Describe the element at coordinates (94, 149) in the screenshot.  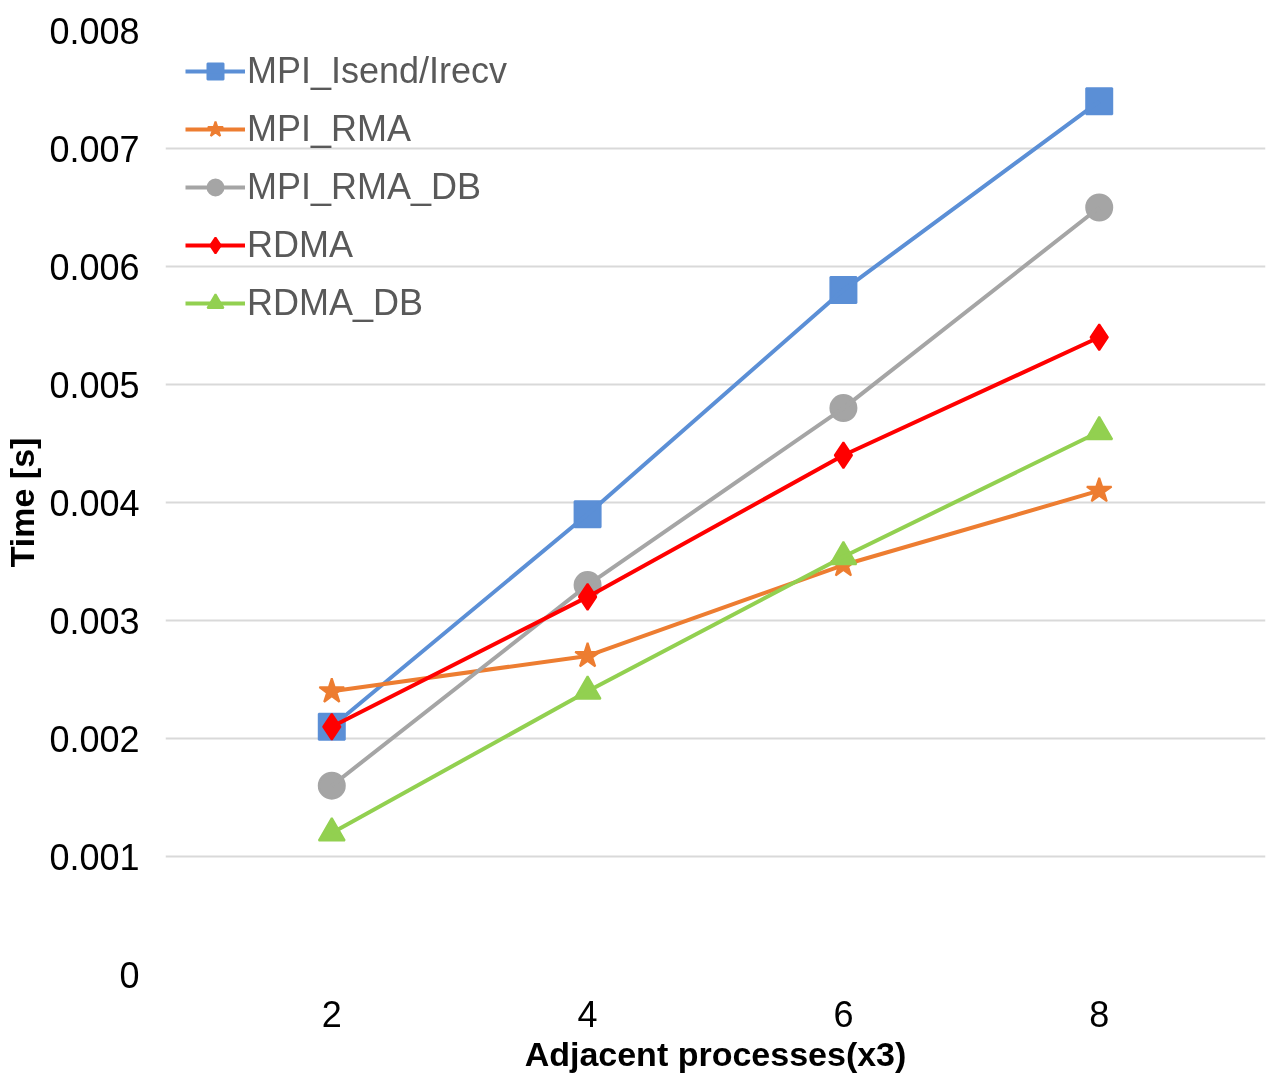
I see `y-tick-label: 0.007` at that location.